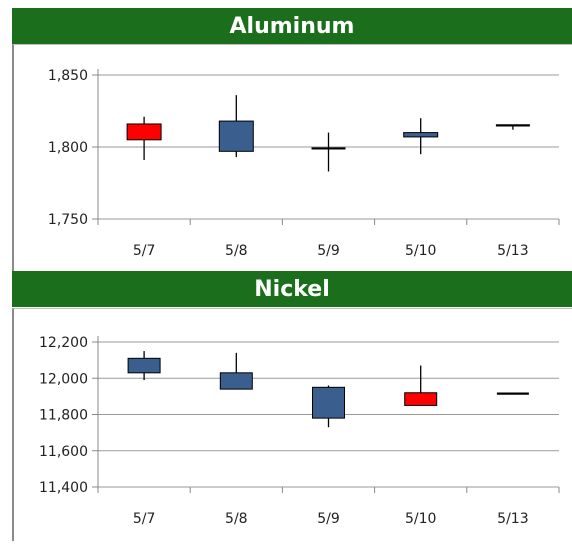  I want to click on nickel-y-tick-label: 12,000, so click(63, 379).